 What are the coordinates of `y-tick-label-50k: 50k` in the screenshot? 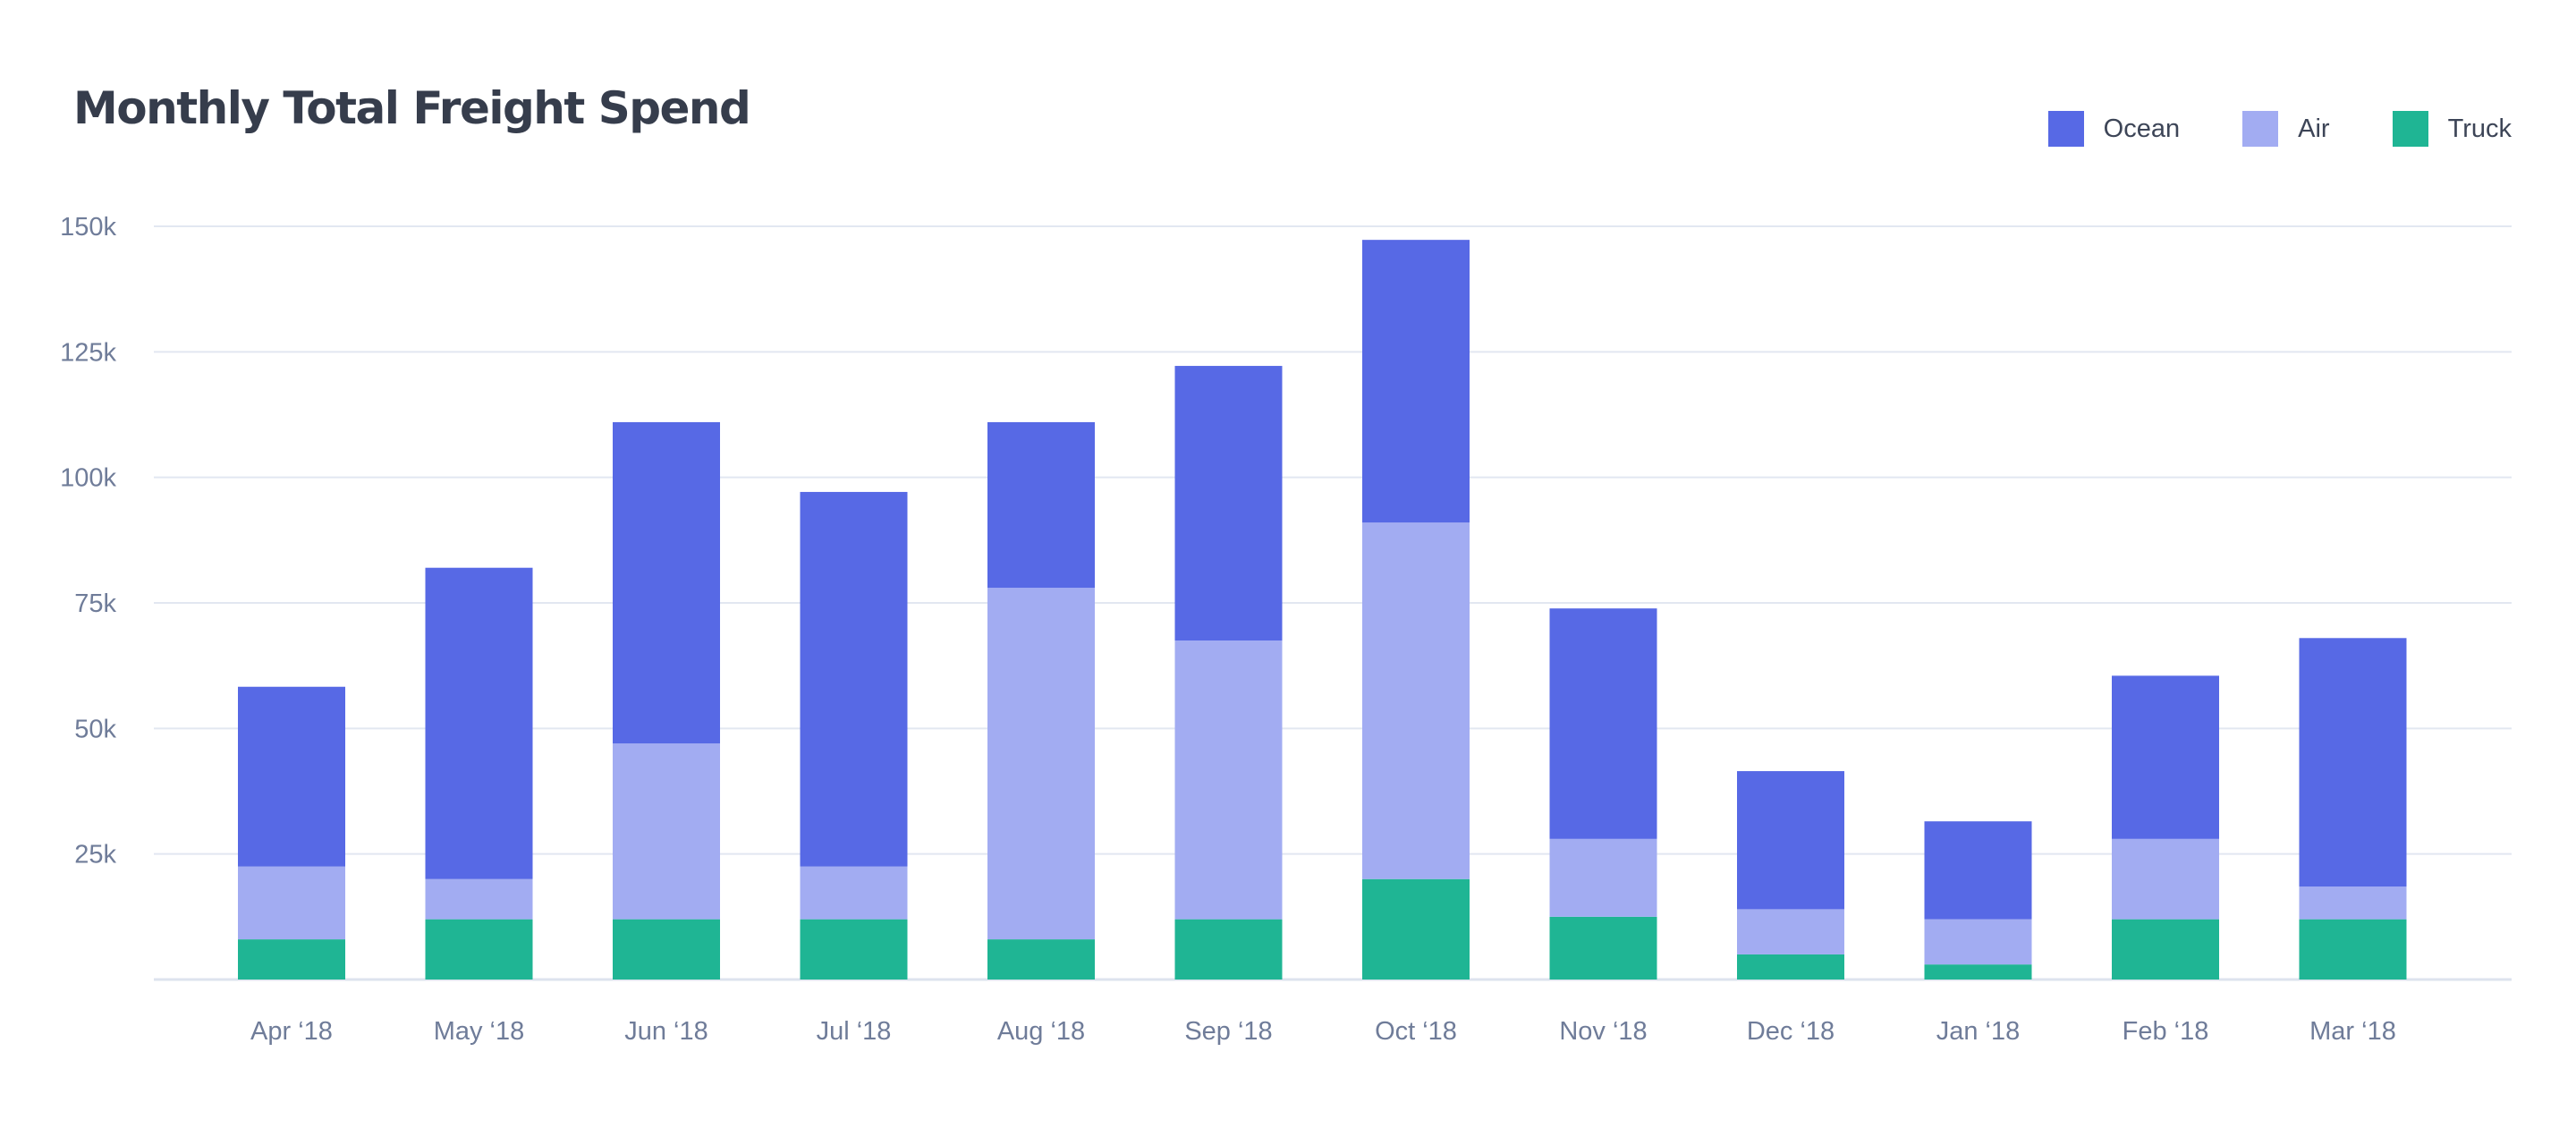 It's located at (95, 729).